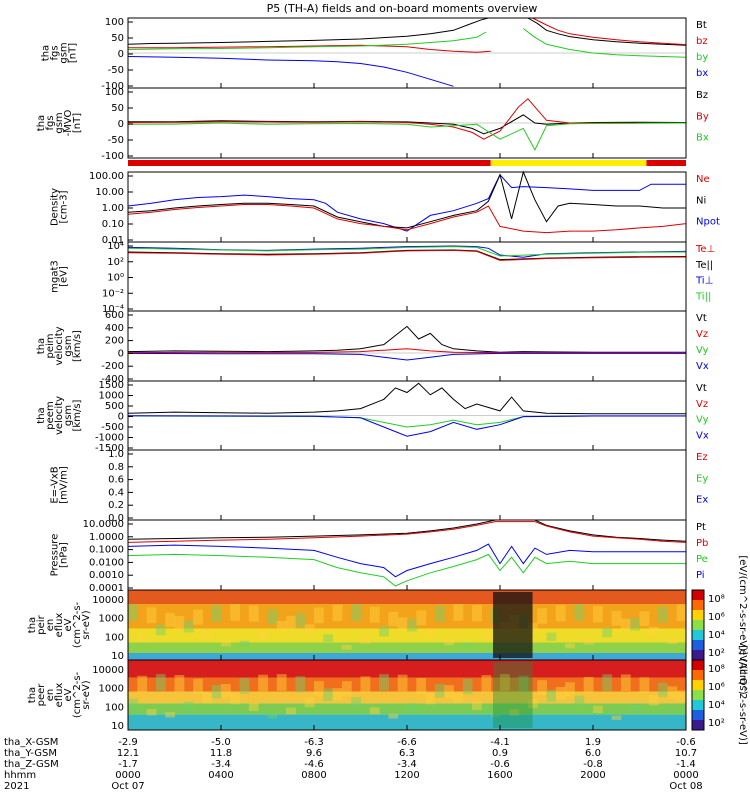 Image resolution: width=750 pixels, height=800 pixels. I want to click on y-tick-label: 0.0001, so click(106, 588).